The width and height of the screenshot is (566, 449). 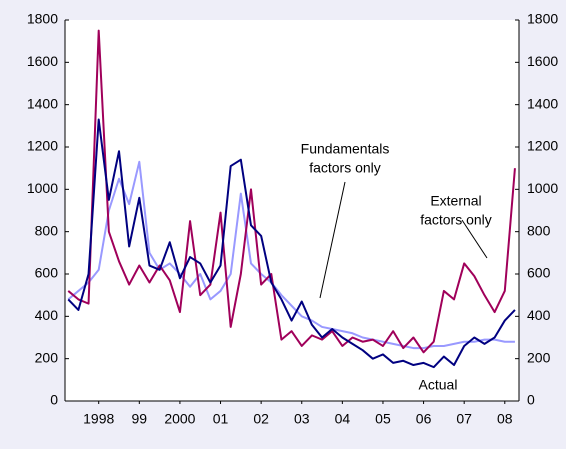 What do you see at coordinates (542, 188) in the screenshot?
I see `y2-tick-label: 1000` at bounding box center [542, 188].